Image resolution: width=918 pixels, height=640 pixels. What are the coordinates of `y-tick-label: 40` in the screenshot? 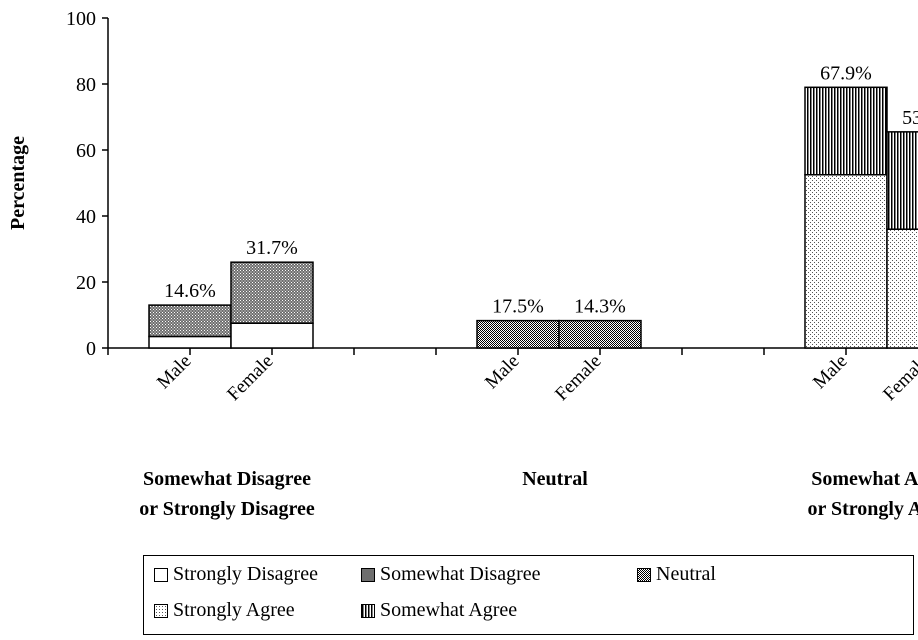 It's located at (86, 217).